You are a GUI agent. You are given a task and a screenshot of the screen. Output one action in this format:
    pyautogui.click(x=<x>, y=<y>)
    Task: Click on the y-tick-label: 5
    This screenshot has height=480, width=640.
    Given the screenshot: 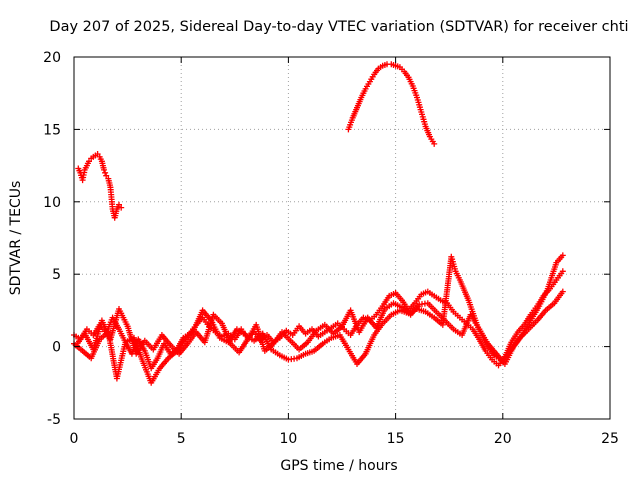 What is the action you would take?
    pyautogui.click(x=56, y=275)
    